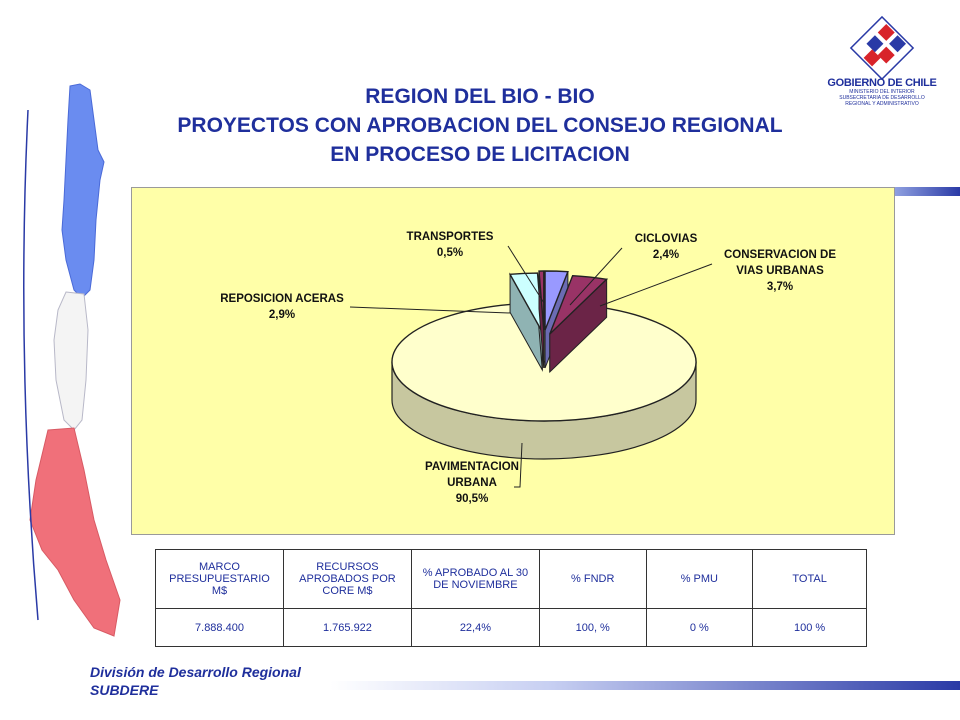  Describe the element at coordinates (592, 579) in the screenshot. I see `header-fndr: % FNDR` at that location.